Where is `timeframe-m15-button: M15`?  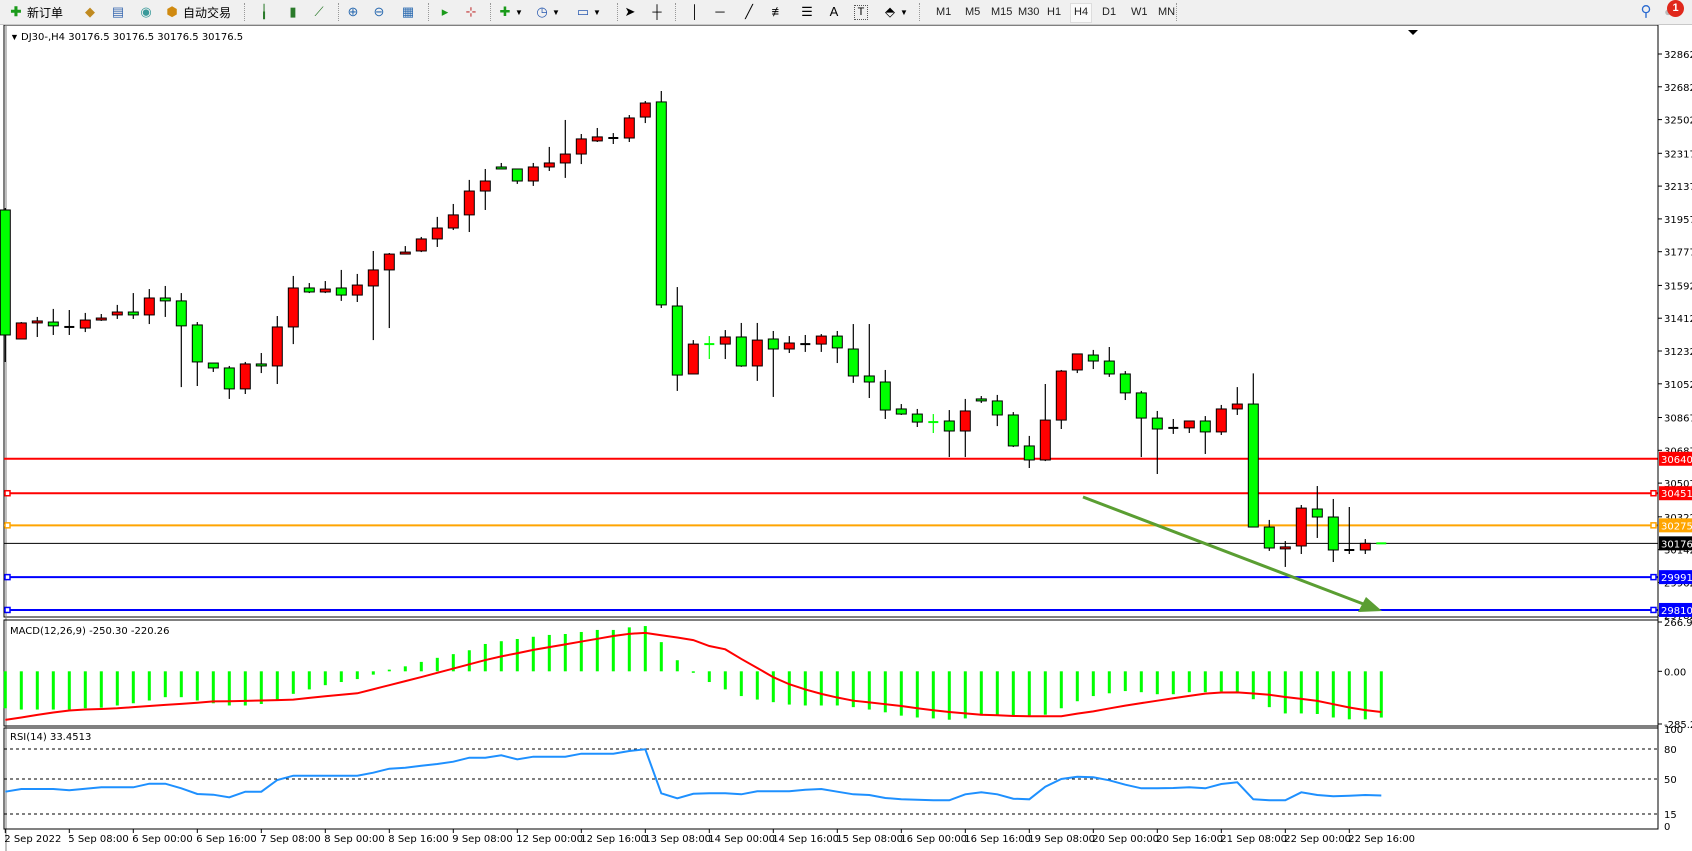
timeframe-m15-button: M15 is located at coordinates (1002, 12).